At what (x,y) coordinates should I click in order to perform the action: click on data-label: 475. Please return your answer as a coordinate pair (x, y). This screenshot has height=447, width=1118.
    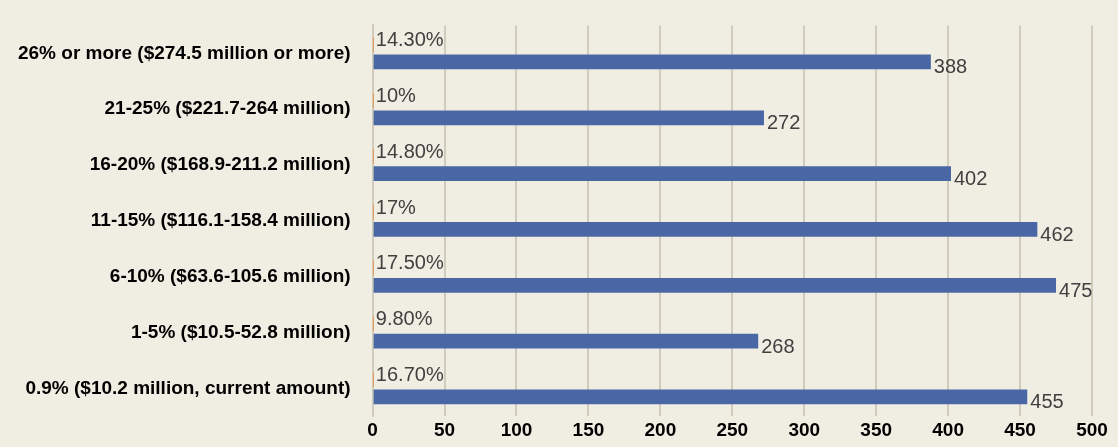
    Looking at the image, I should click on (1076, 289).